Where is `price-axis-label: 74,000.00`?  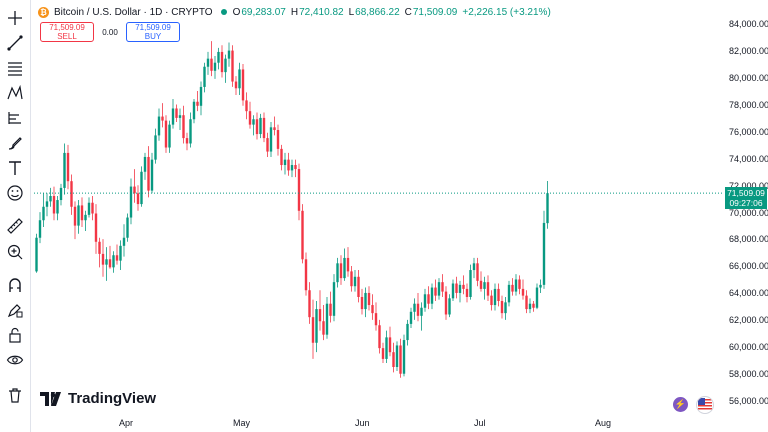 price-axis-label: 74,000.00 is located at coordinates (748, 158).